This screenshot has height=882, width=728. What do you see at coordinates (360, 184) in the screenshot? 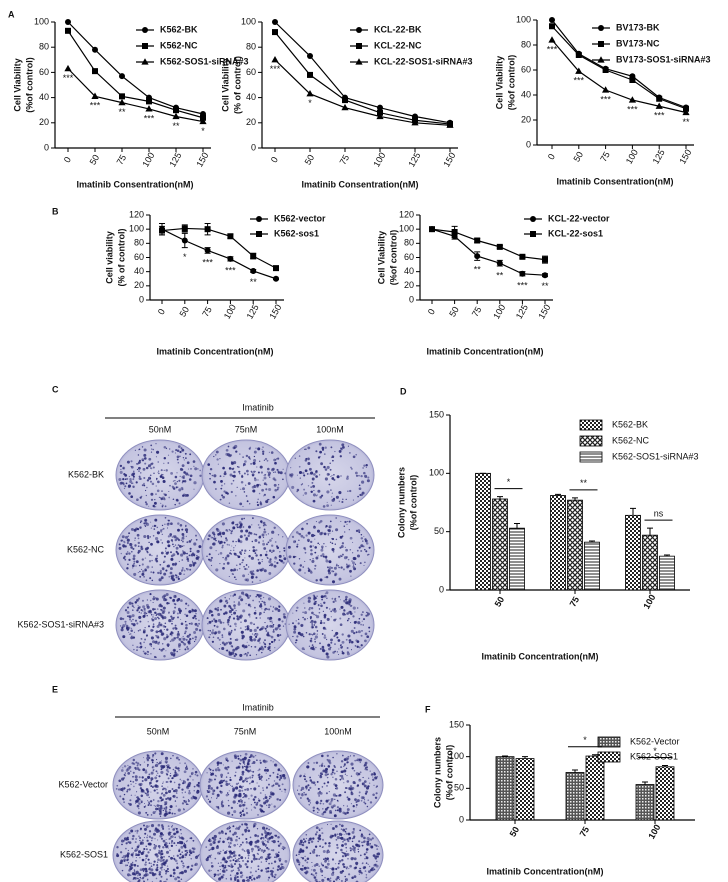
I see `x-axis-label: Imatinib Consentration(nM)` at bounding box center [360, 184].